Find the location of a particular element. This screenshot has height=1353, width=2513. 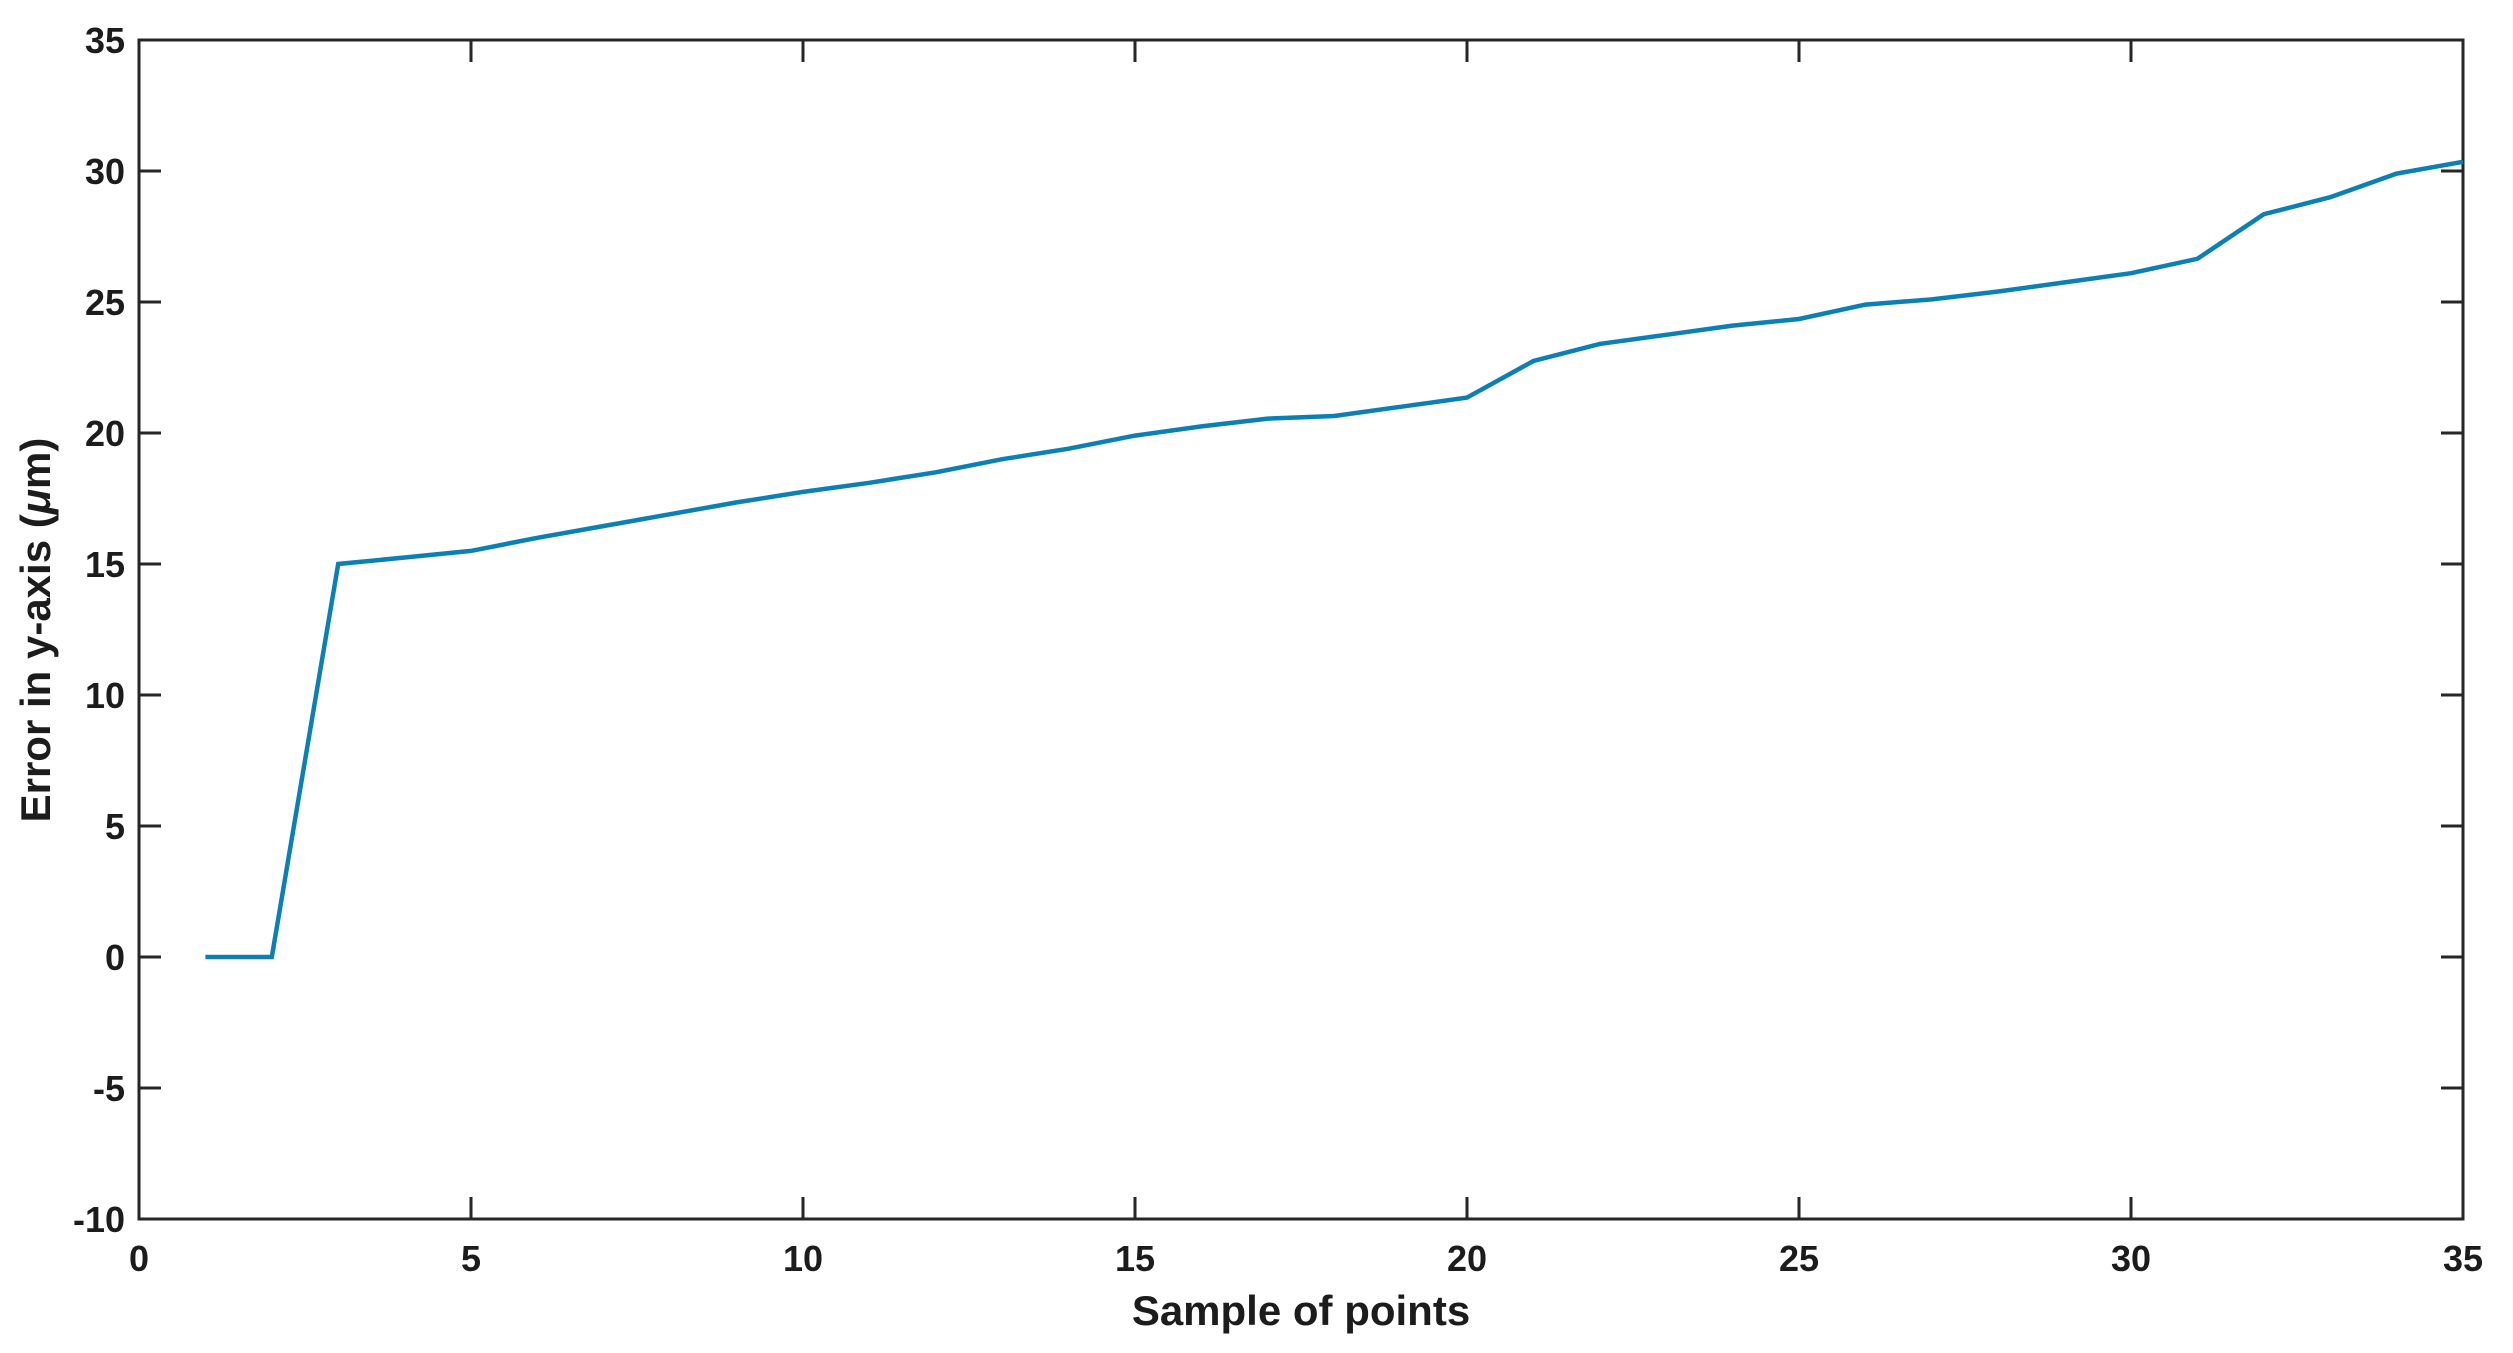

y-tick-label: 25 is located at coordinates (105, 302).